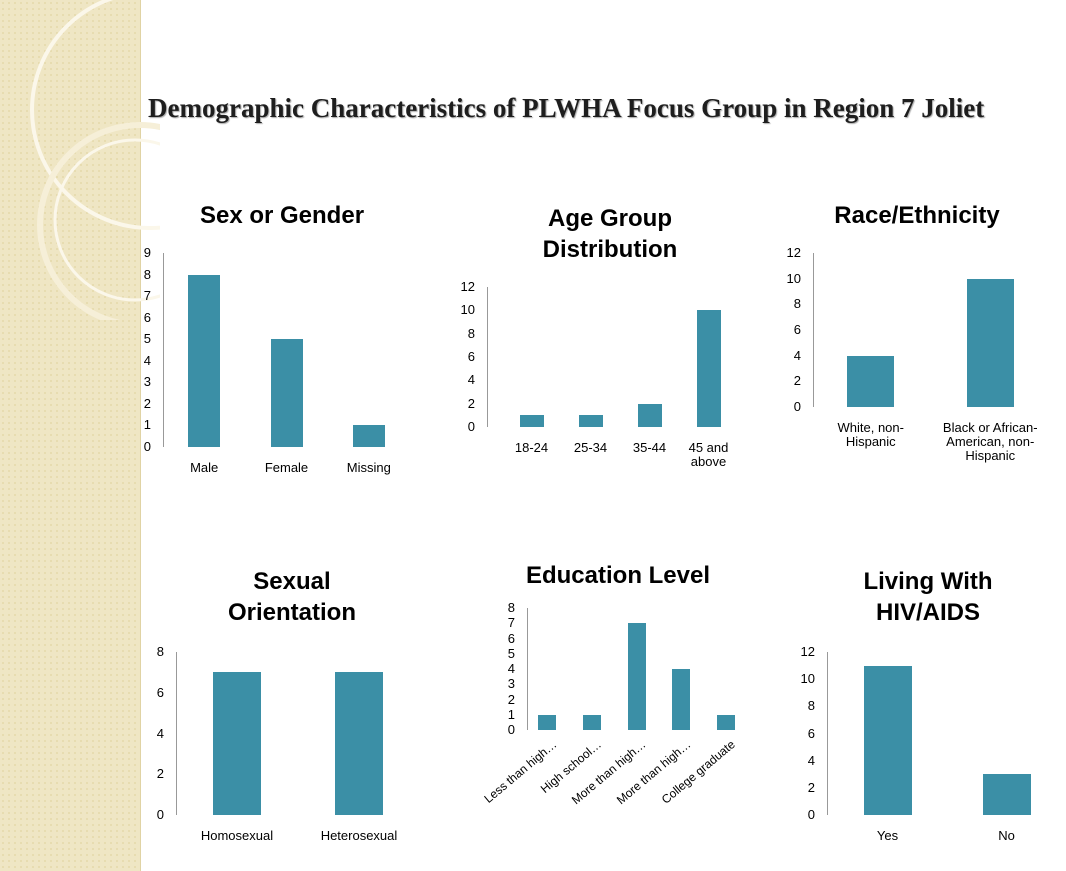 Image resolution: width=1066 pixels, height=871 pixels. I want to click on x-tick-label: 45 and above, so click(708, 454).